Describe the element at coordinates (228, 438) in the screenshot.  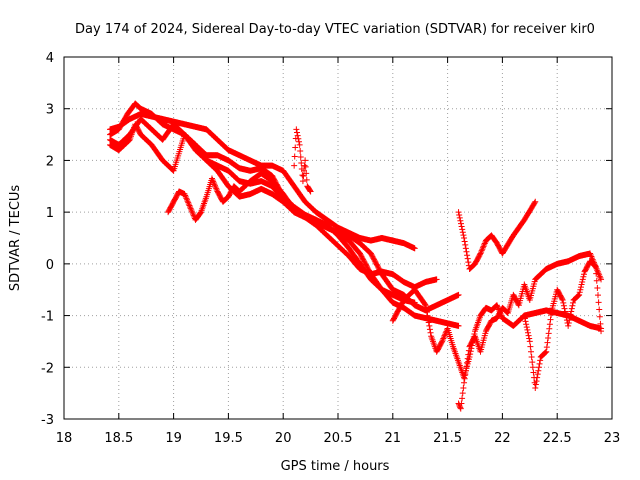
I see `x-tick-label: 19.5` at that location.